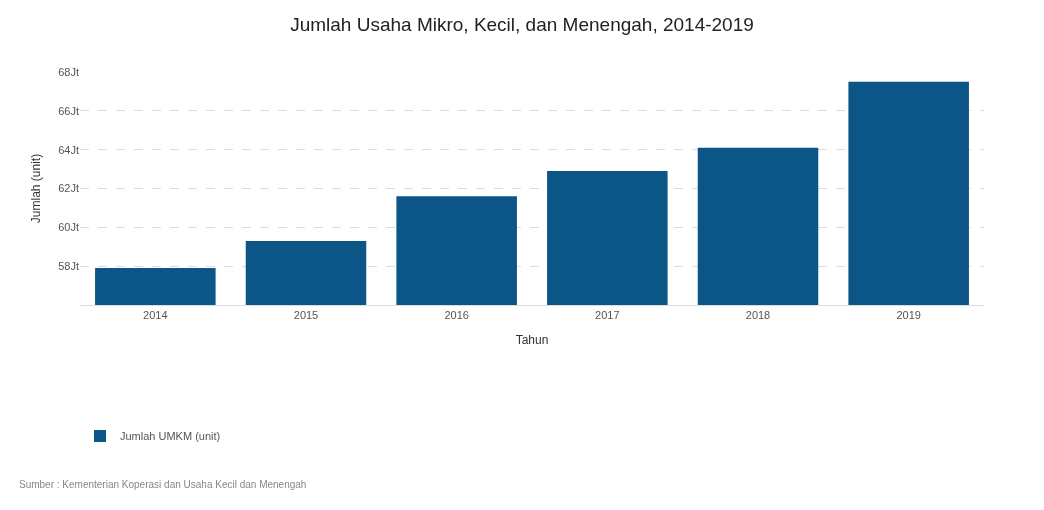  What do you see at coordinates (68, 149) in the screenshot?
I see `y-tick-label: 64Jt` at bounding box center [68, 149].